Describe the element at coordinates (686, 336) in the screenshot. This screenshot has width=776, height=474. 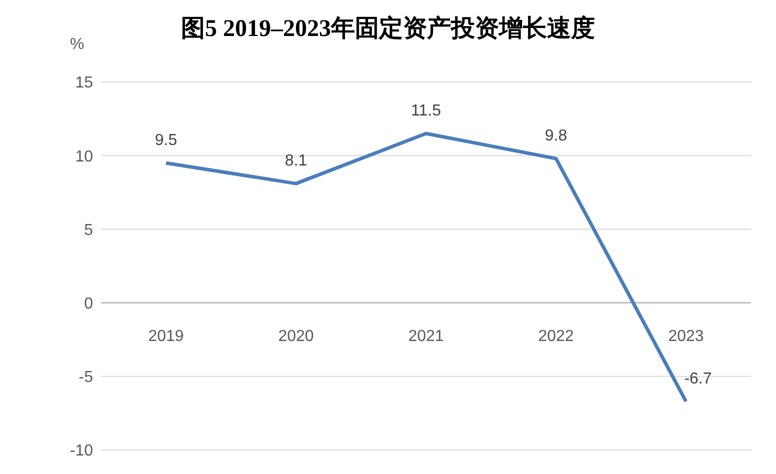
I see `x-tick-label: 2023` at that location.